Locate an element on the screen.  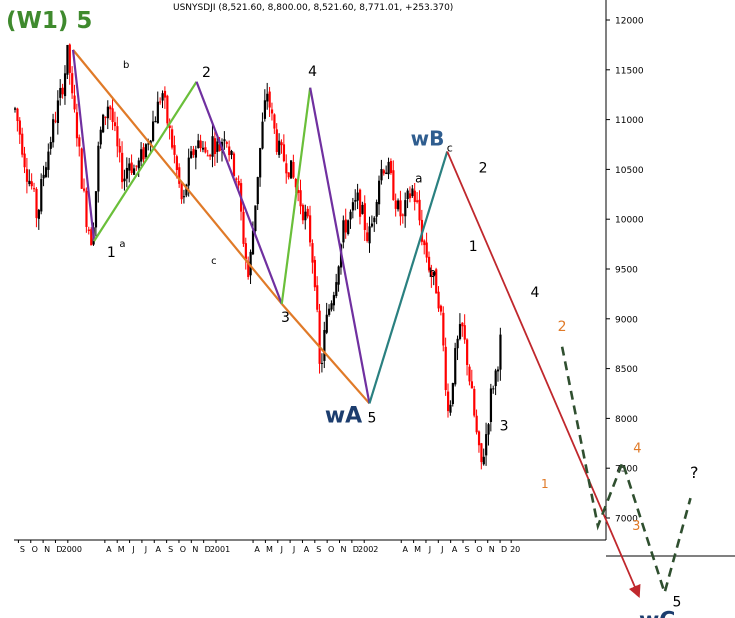
wave-label: b is located at coordinates (126, 65).